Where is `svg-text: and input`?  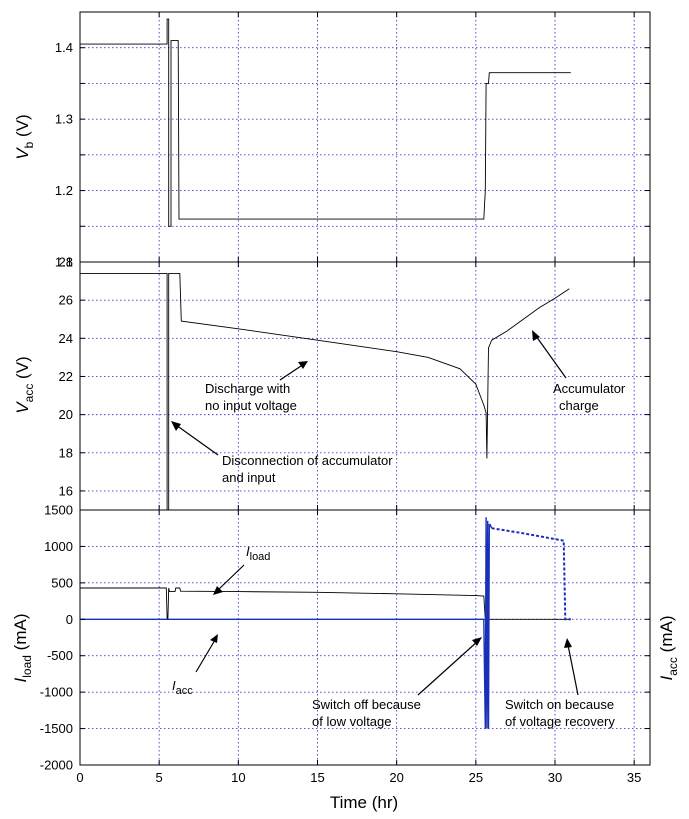 svg-text: and input is located at coordinates (249, 477).